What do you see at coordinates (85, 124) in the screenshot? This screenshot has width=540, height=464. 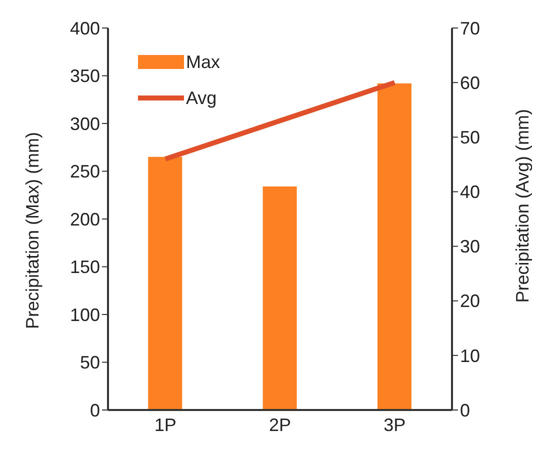 I see `y-tick-label: 300` at bounding box center [85, 124].